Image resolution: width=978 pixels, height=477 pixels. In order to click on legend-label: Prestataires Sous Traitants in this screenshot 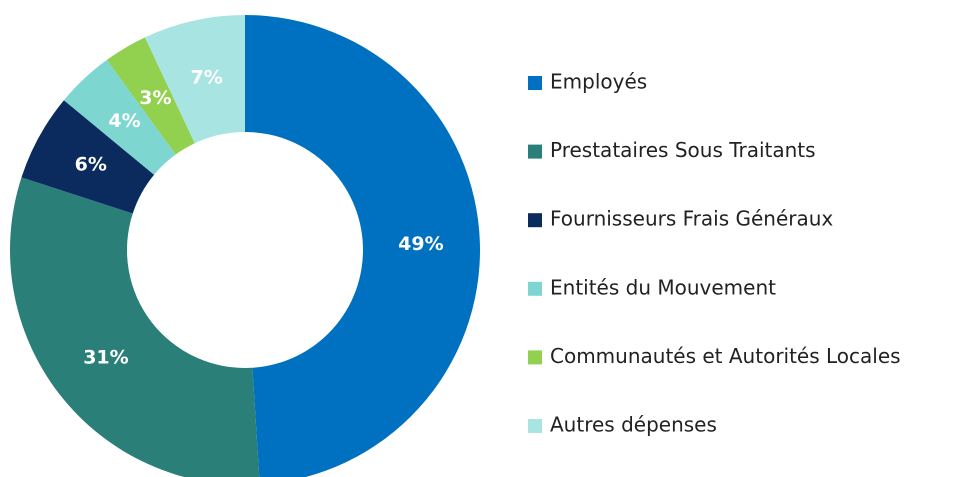, I will do `click(683, 150)`.